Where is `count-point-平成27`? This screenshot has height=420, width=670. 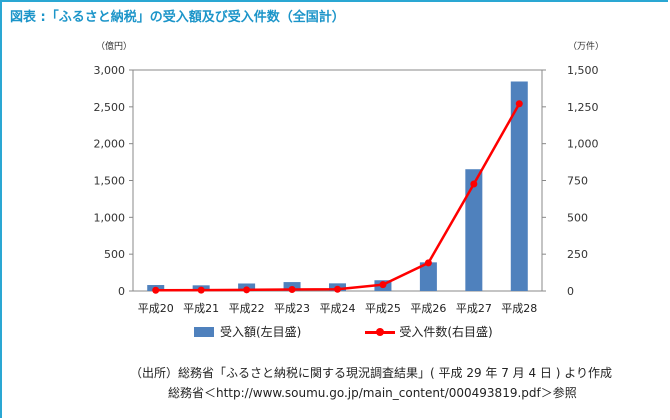 count-point-平成27 is located at coordinates (474, 184).